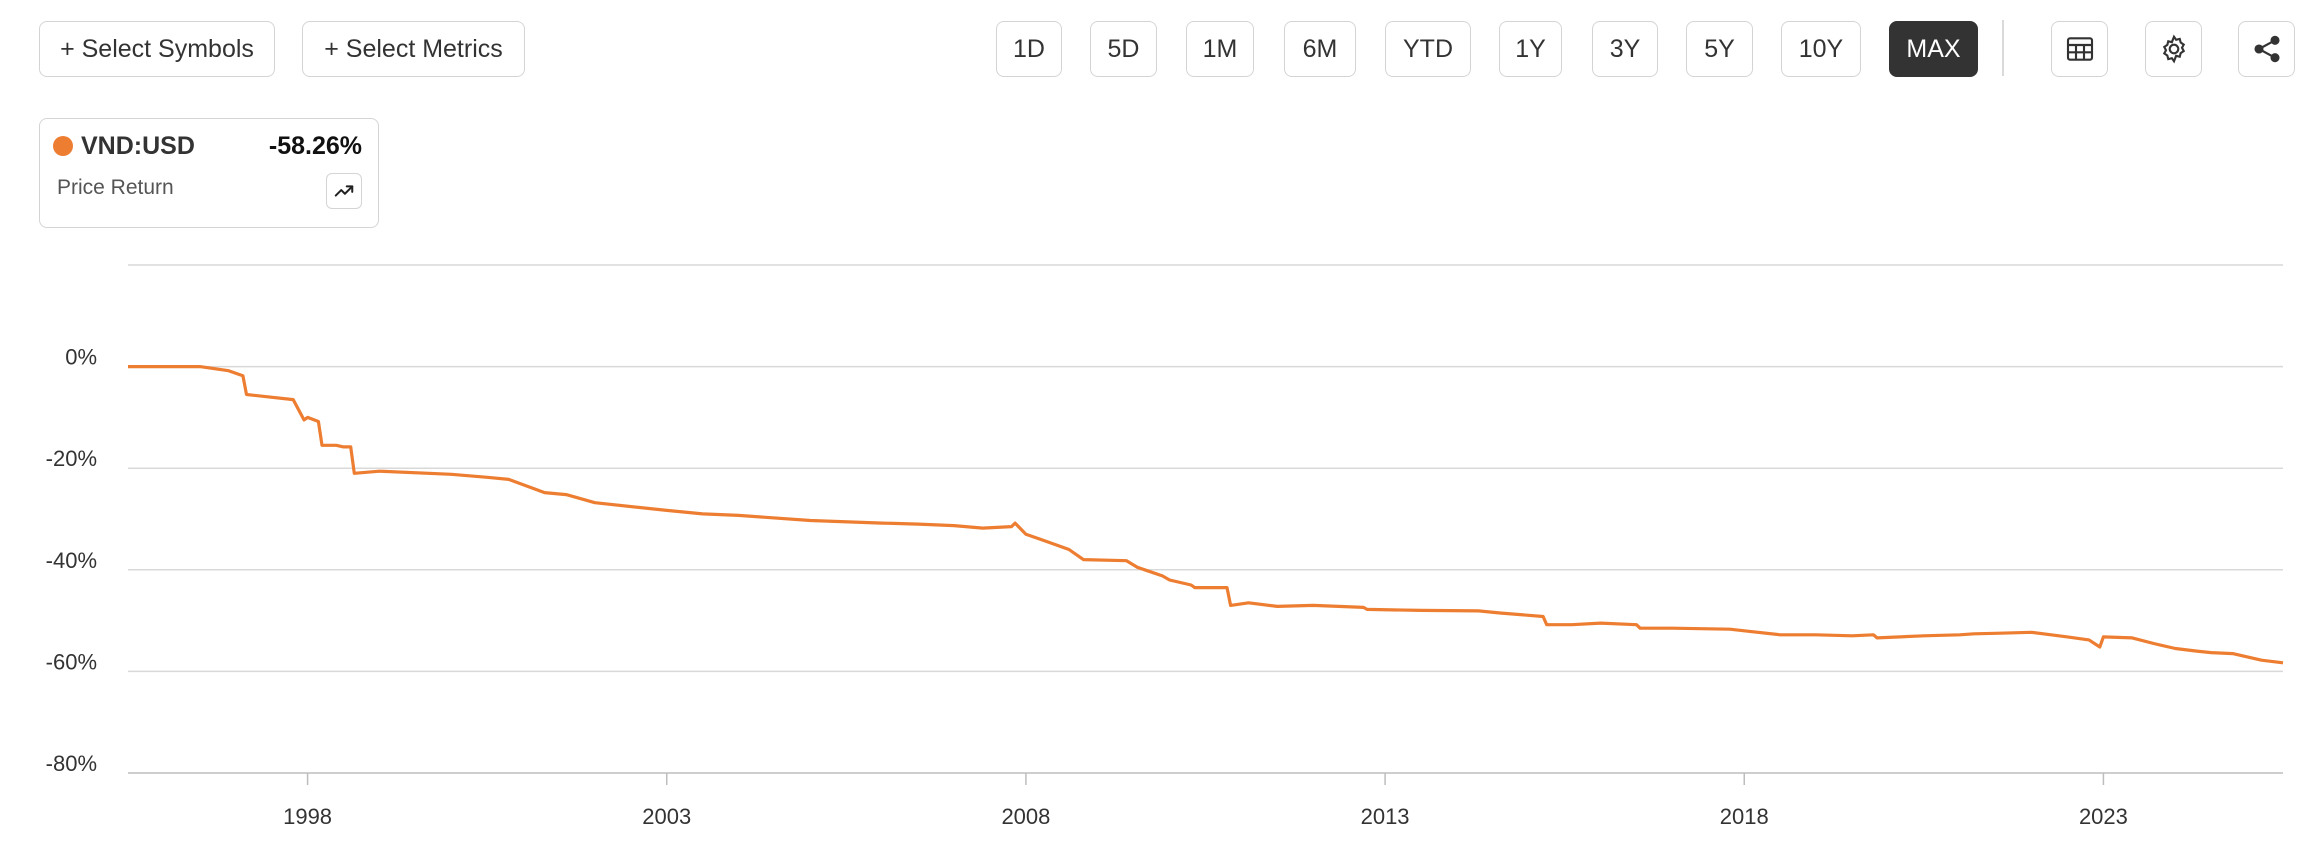  Describe the element at coordinates (1320, 49) in the screenshot. I see `range-6m-button: 6M` at that location.